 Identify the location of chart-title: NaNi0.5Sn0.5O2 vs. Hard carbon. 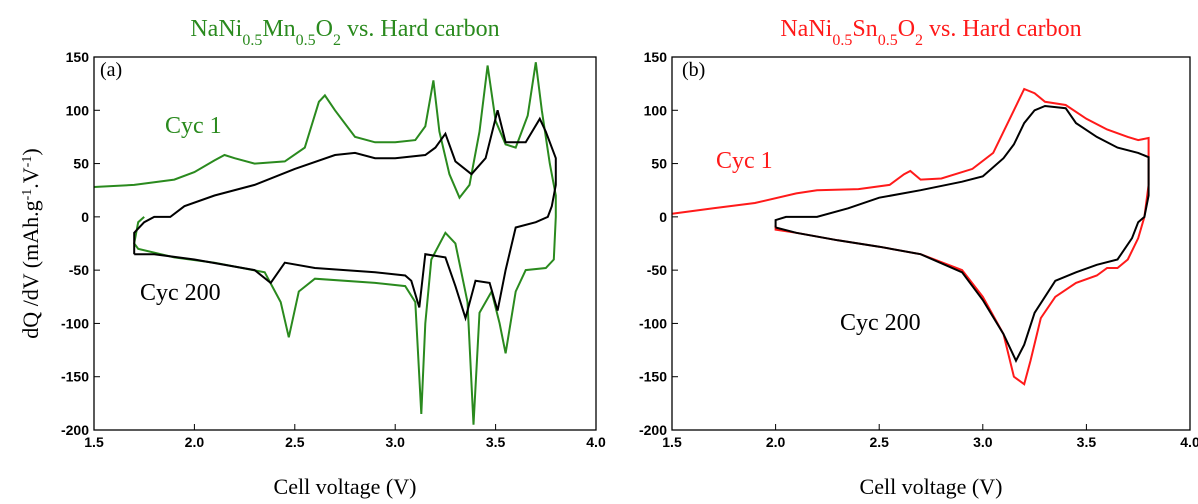
(930, 32).